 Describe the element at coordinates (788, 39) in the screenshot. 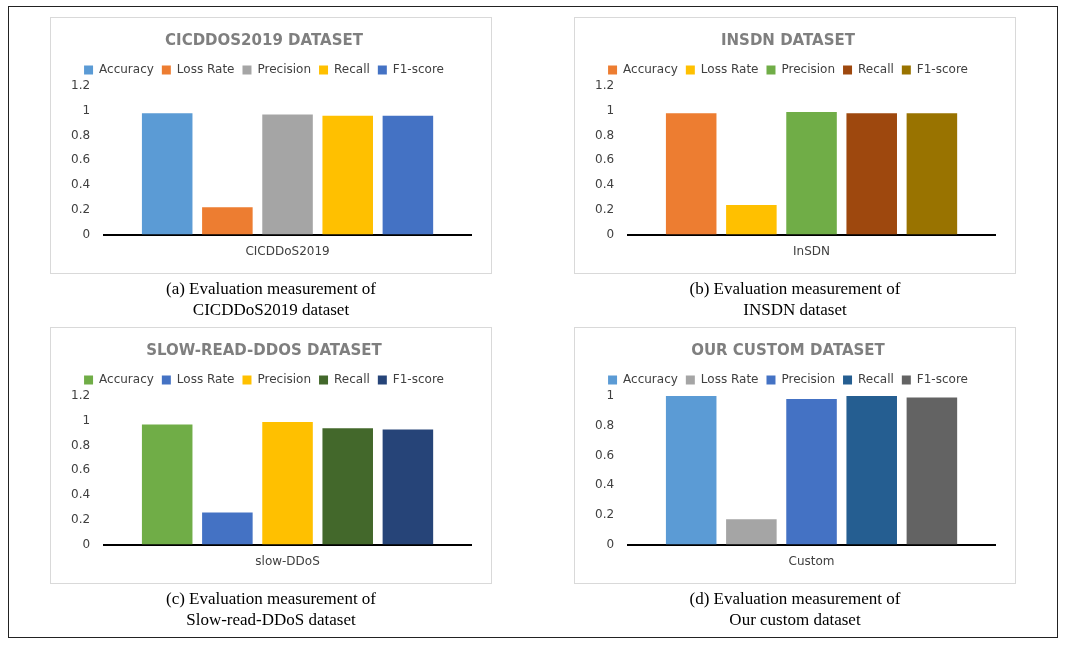

I see `chart-title: INSDN DATASET` at that location.